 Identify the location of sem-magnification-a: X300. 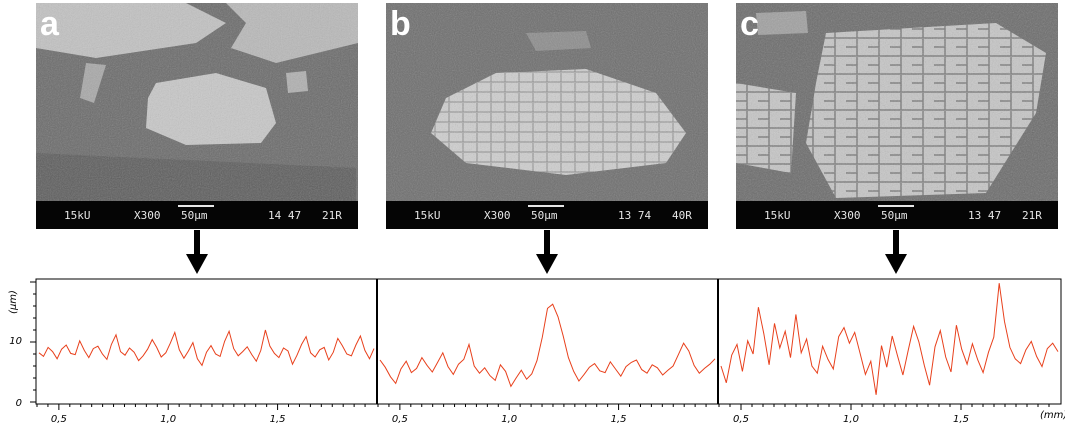
(147, 215).